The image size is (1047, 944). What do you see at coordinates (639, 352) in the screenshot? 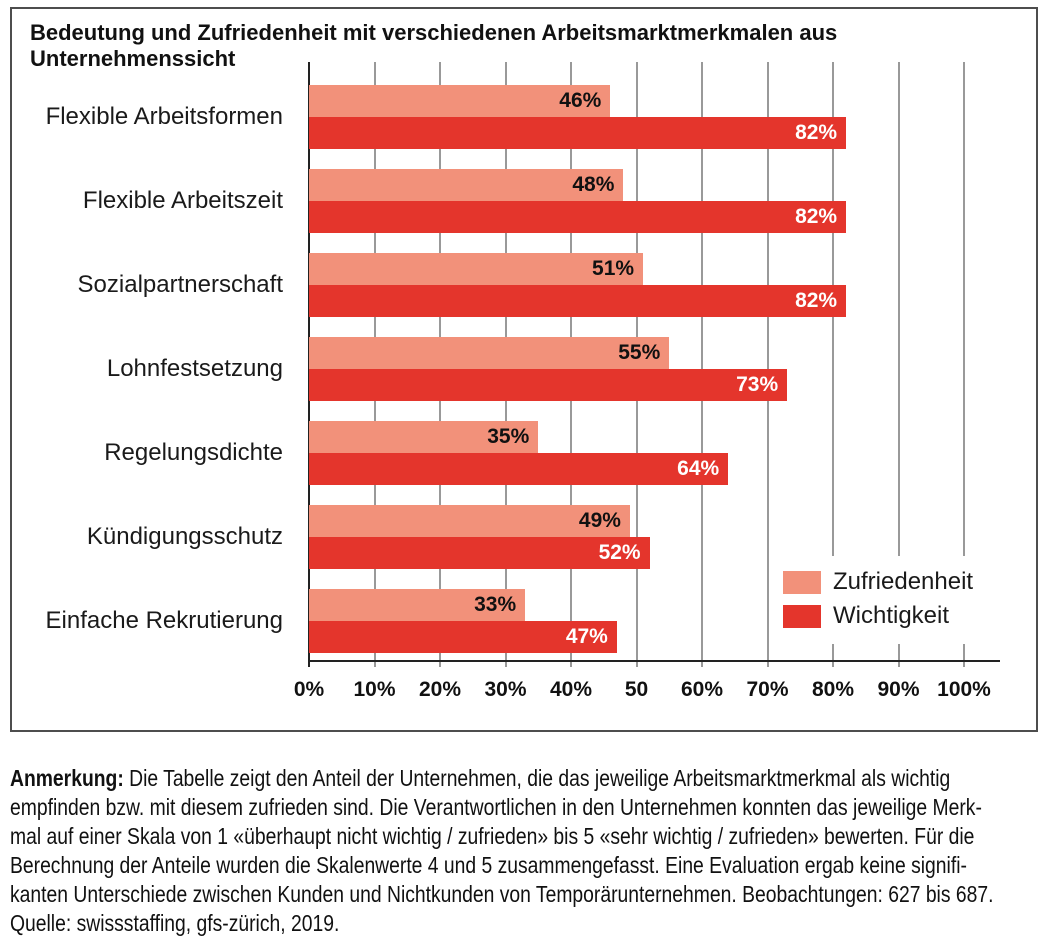
I see `bar-value-label: 55%` at bounding box center [639, 352].